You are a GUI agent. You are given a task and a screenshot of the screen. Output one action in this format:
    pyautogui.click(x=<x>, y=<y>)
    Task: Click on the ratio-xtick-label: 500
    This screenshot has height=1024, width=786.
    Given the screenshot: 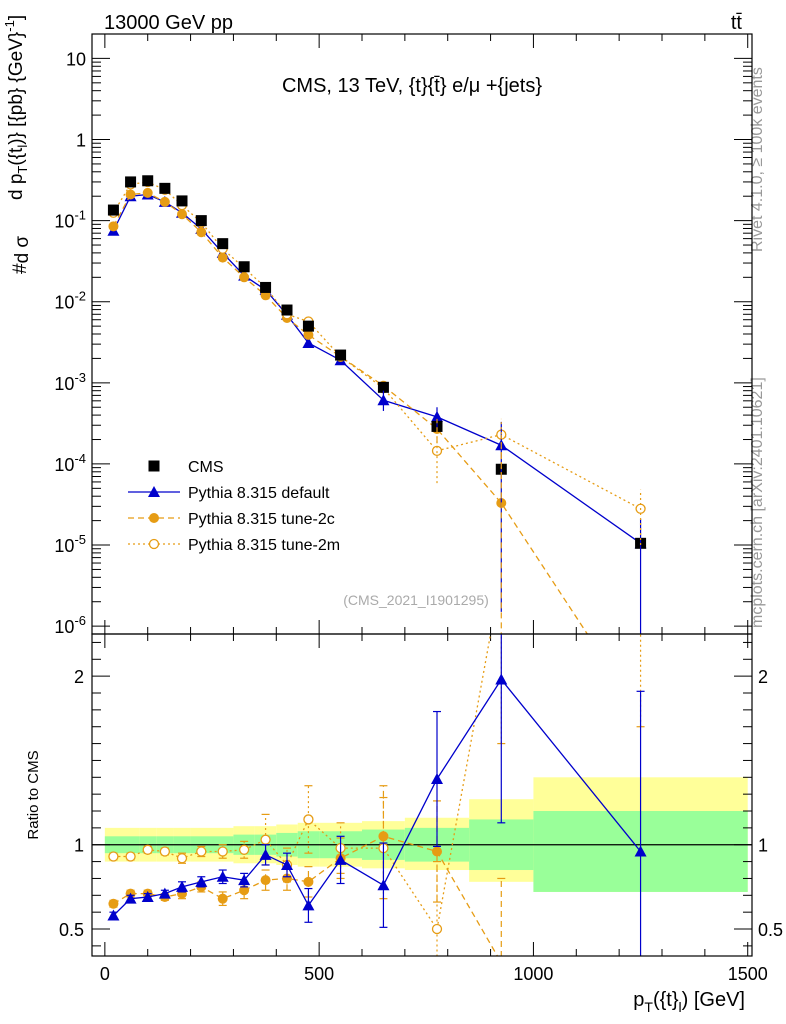 What is the action you would take?
    pyautogui.click(x=319, y=974)
    